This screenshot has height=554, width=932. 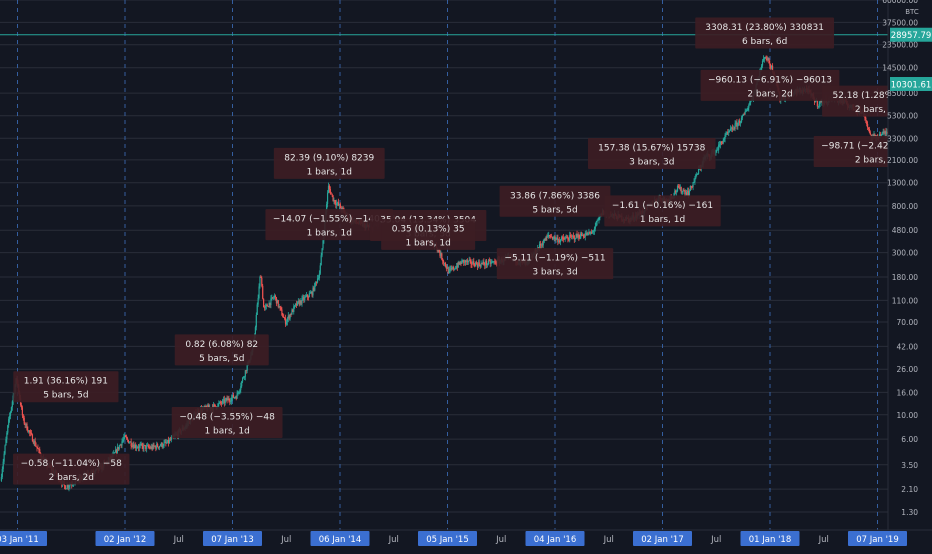 I want to click on time-tick-label-7: 05 Jan '15, so click(x=447, y=540).